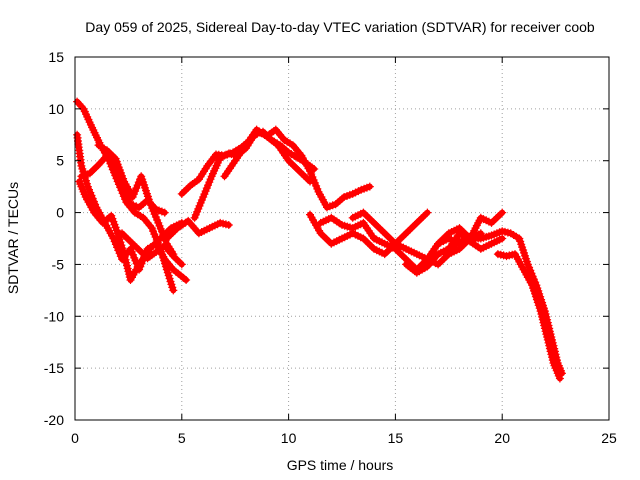 Image resolution: width=640 pixels, height=480 pixels. I want to click on x-tick-label: 10, so click(289, 438).